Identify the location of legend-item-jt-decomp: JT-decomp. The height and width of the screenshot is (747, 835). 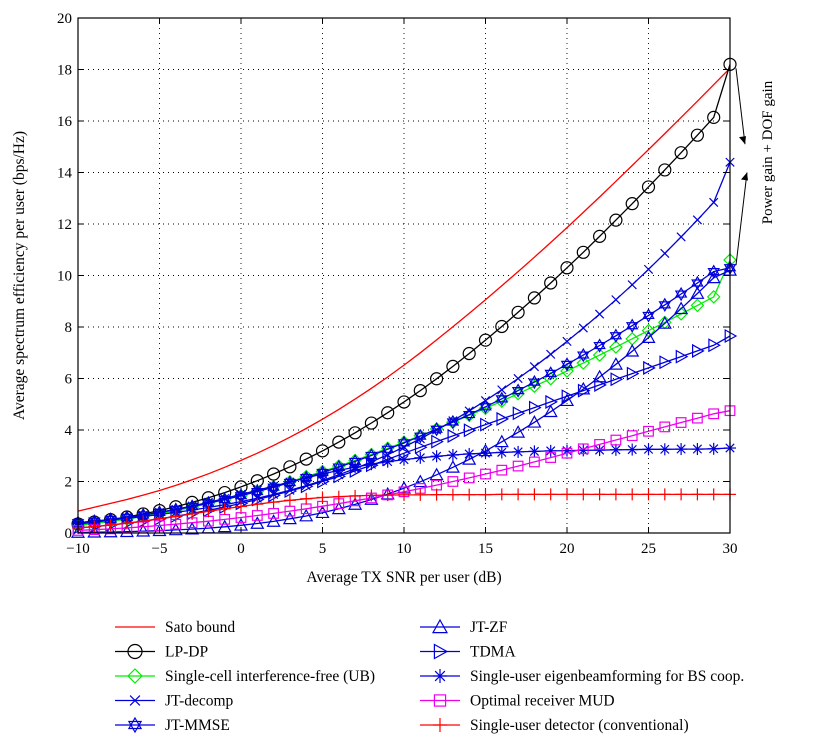
(174, 701).